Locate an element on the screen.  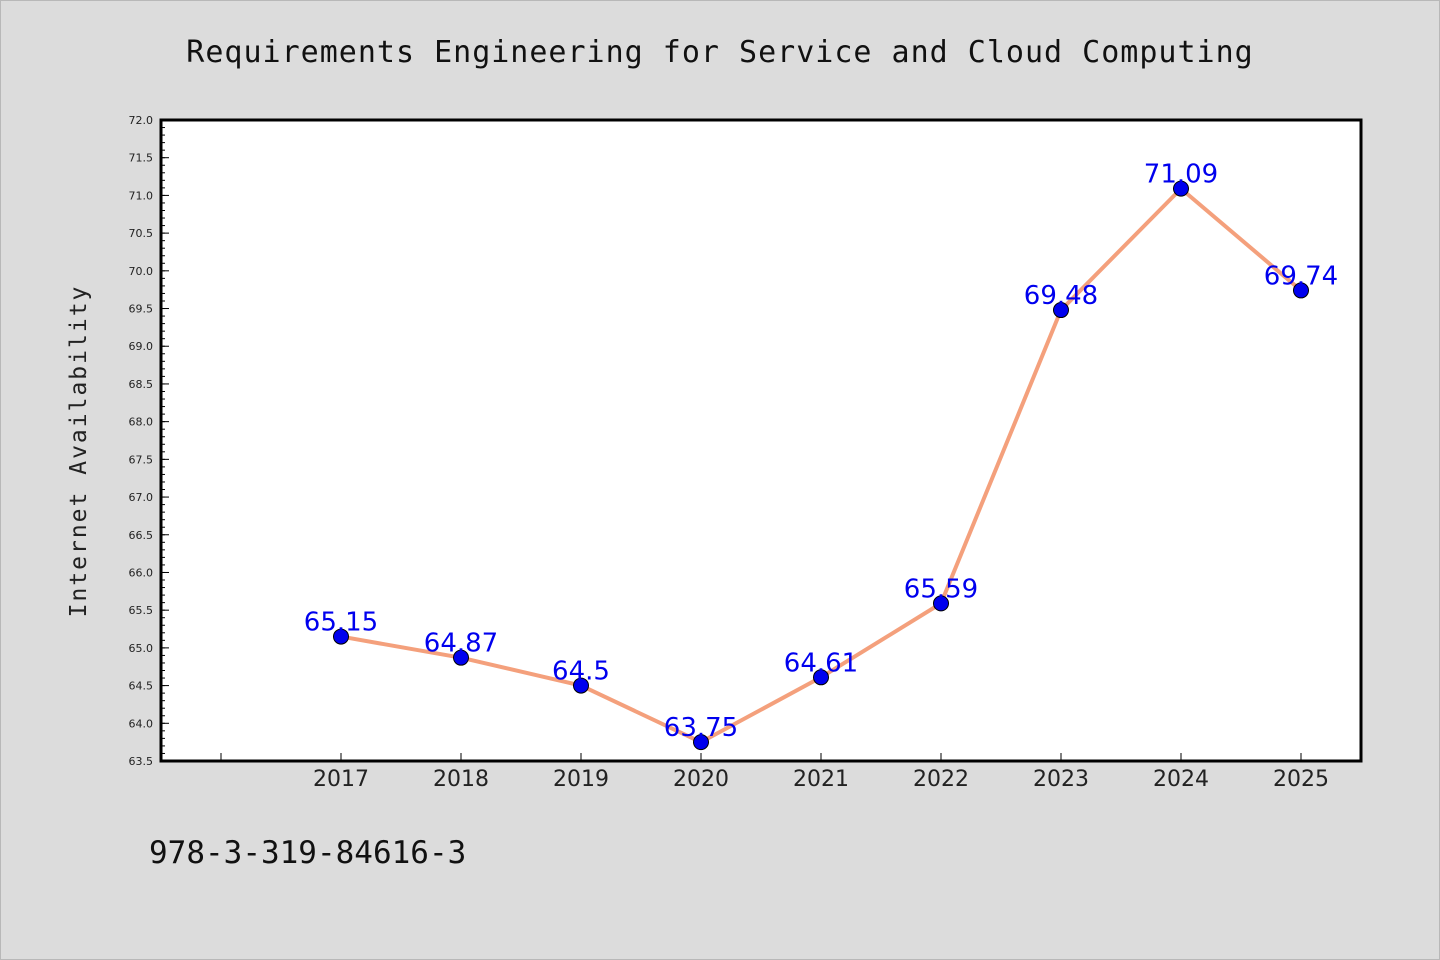
data-label: 65.59 is located at coordinates (941, 589).